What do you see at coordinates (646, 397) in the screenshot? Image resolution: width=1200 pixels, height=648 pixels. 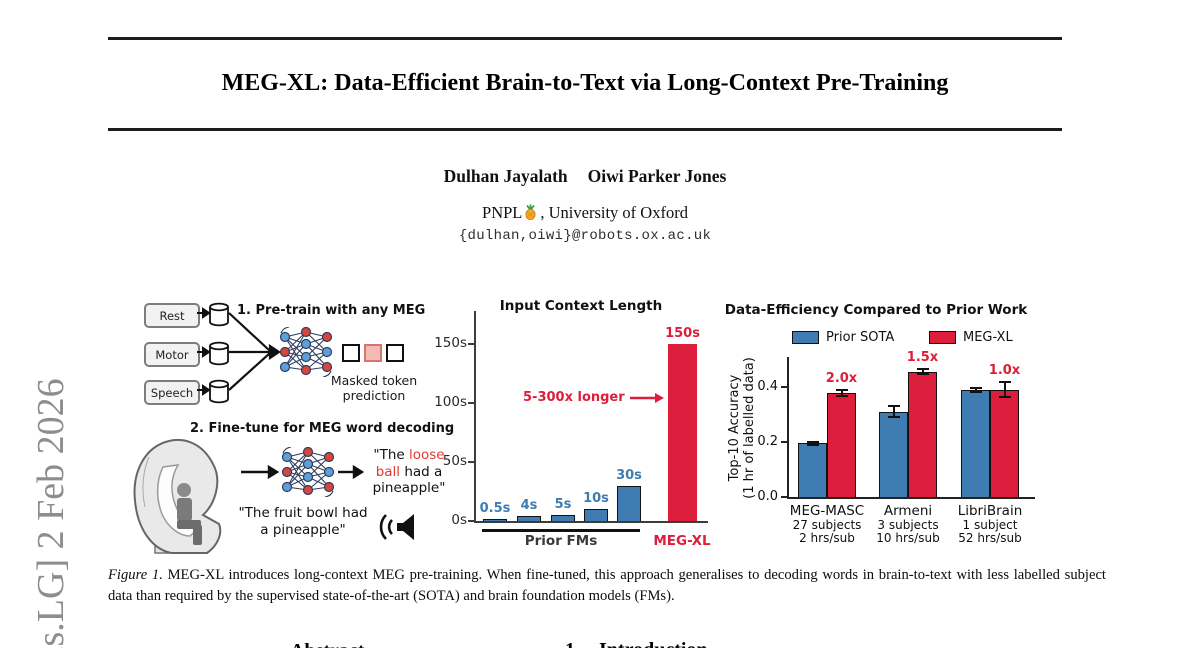 I see `annotation-arrow-icon` at bounding box center [646, 397].